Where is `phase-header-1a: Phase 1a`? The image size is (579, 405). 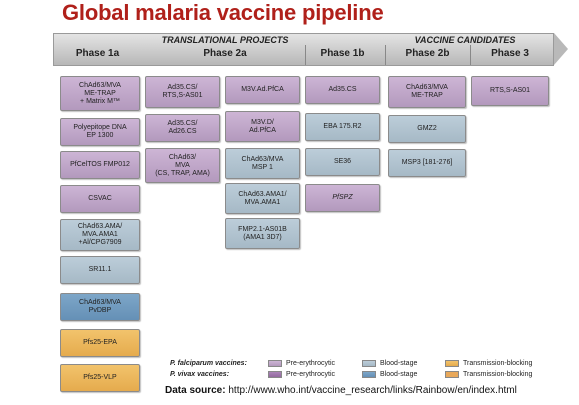 phase-header-1a: Phase 1a is located at coordinates (97, 53).